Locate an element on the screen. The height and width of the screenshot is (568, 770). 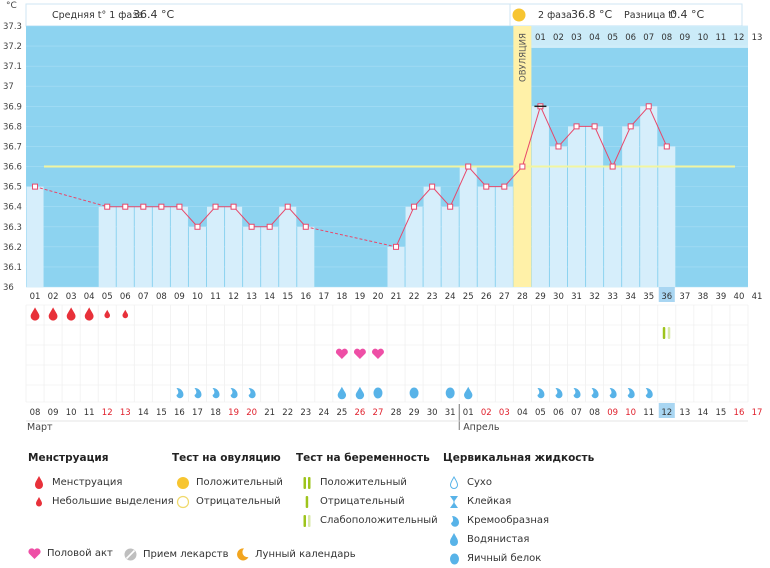
legend-moon-calendar: Лунный календарь is located at coordinates (296, 554).